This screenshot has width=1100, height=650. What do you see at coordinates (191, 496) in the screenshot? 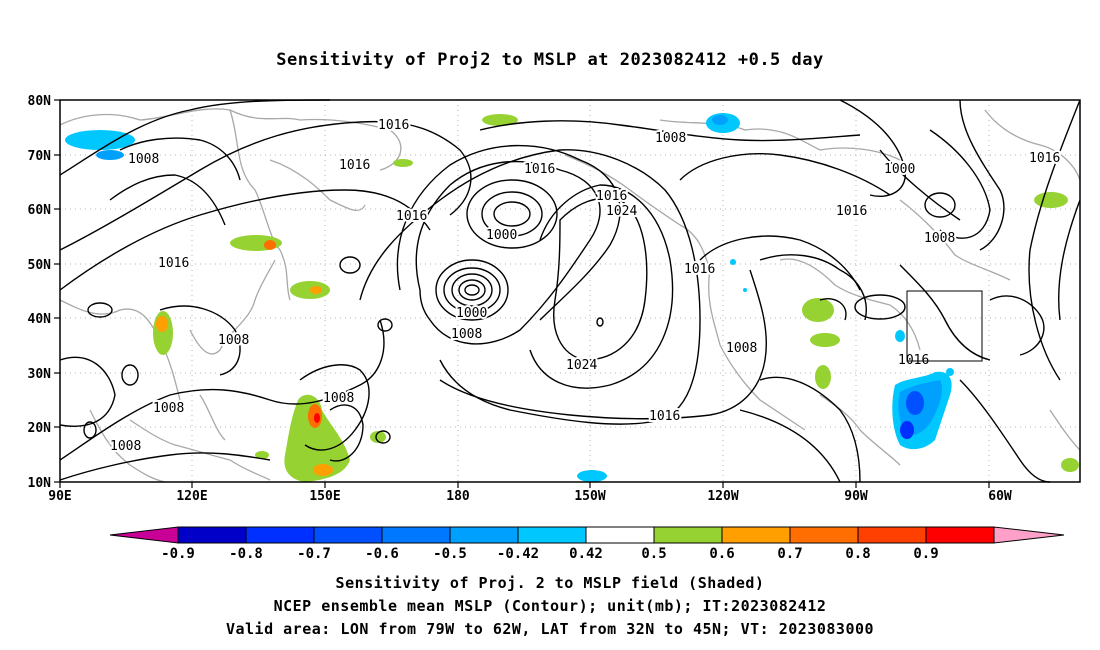
I see `lon-tick-label: 120E` at bounding box center [191, 496].